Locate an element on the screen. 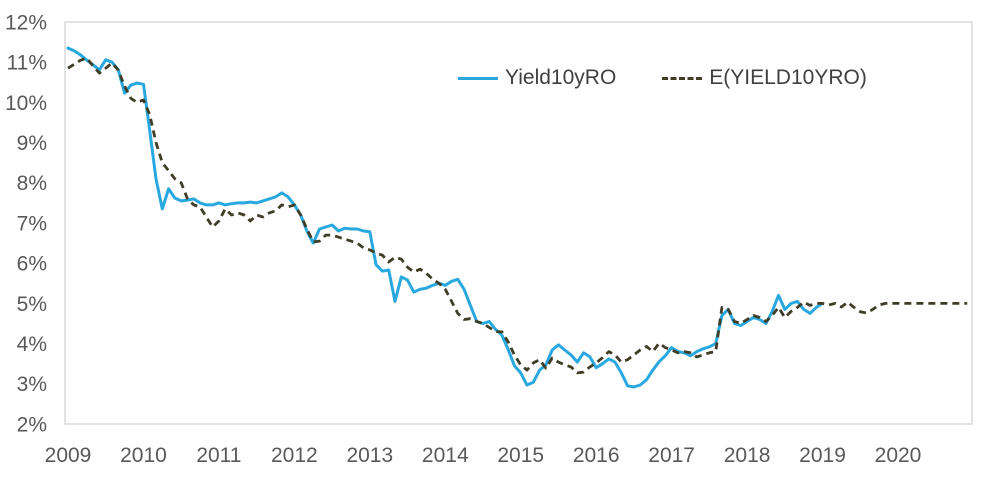 This screenshot has width=994, height=492. x-axis-tick-label: 2010 is located at coordinates (143, 455).